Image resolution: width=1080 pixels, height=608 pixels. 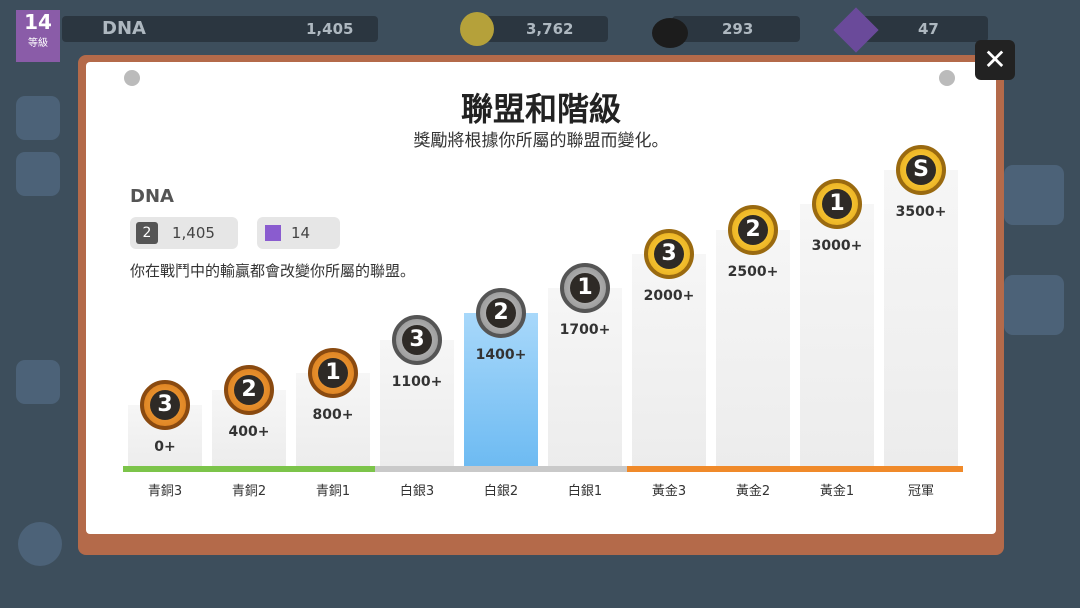 I want to click on level-chip: 14, so click(x=298, y=233).